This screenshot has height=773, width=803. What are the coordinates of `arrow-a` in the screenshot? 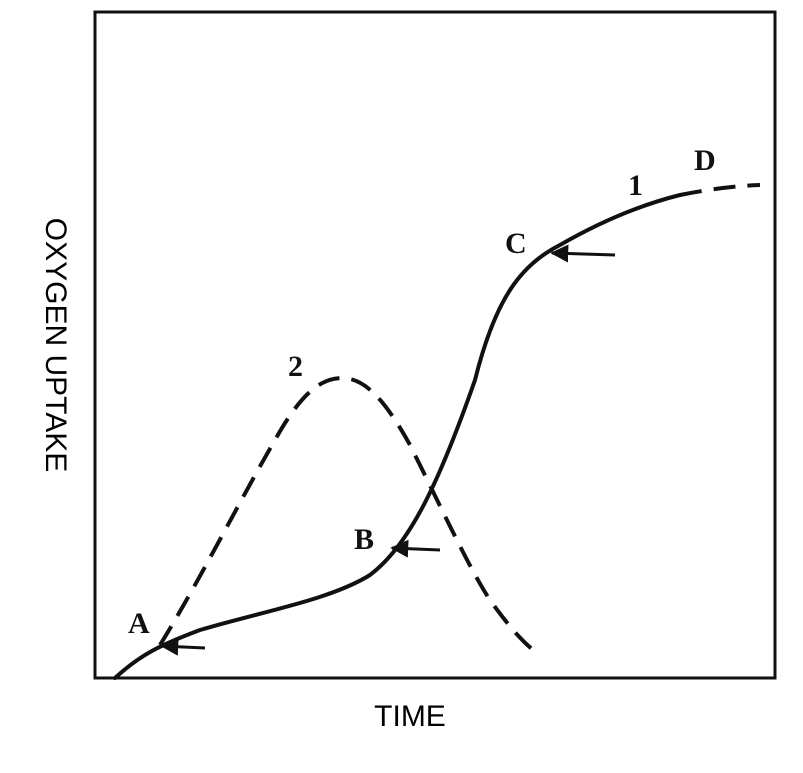 It's located at (183, 646).